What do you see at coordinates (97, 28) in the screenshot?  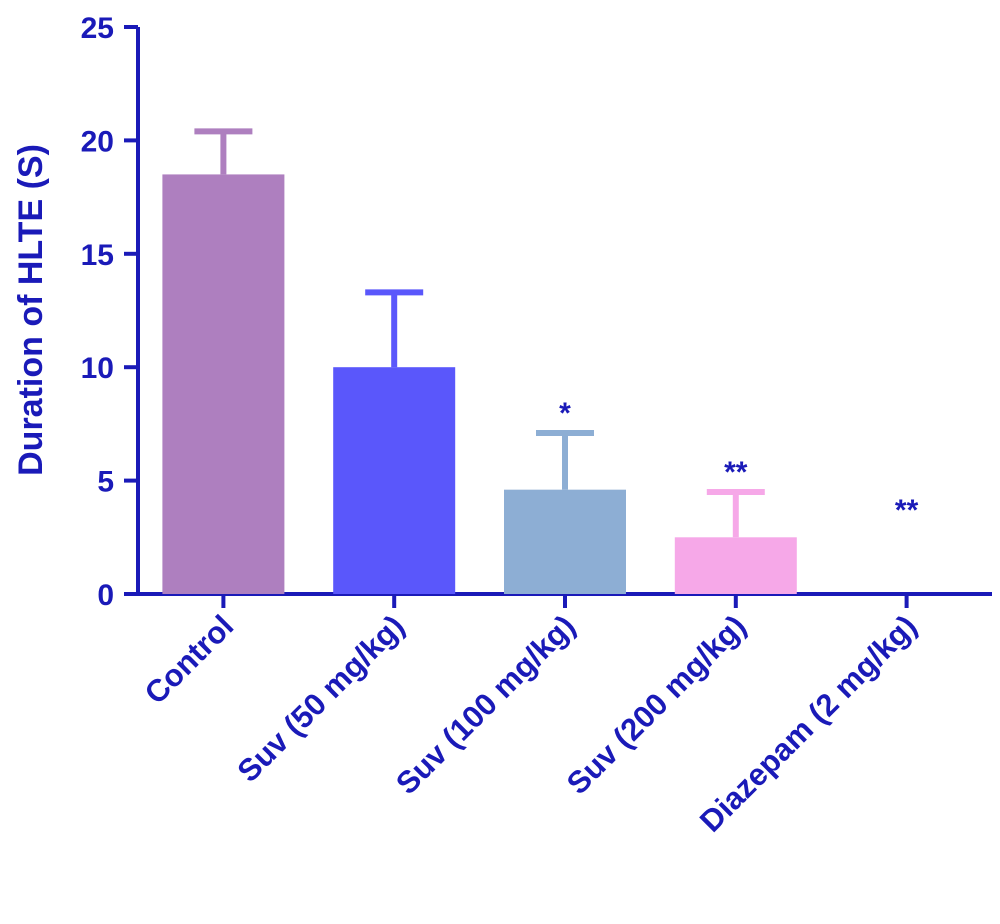 I see `y-tick-label: 25` at bounding box center [97, 28].